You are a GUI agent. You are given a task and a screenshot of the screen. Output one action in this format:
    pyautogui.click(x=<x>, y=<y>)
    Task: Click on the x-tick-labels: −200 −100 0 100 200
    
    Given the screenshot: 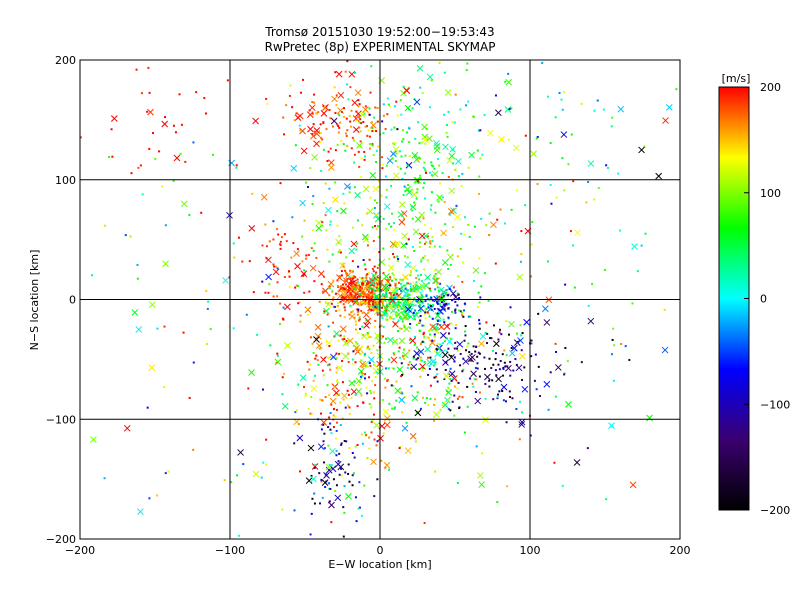 What is the action you would take?
    pyautogui.click(x=378, y=550)
    